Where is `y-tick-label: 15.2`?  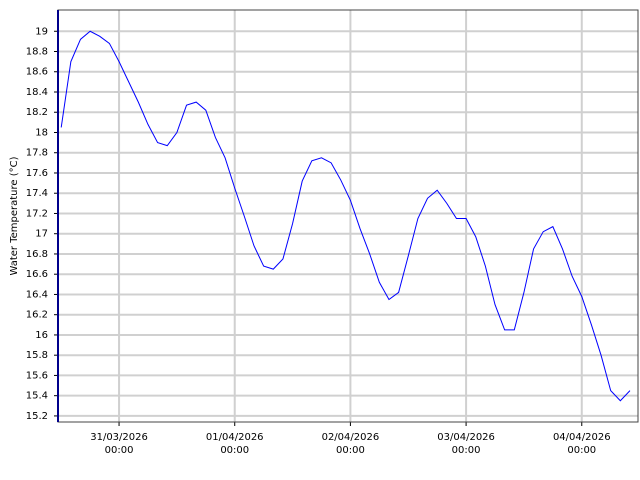
y-tick-label: 15.2 is located at coordinates (37, 416).